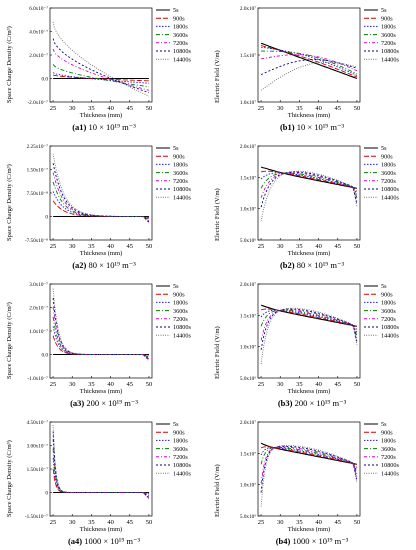  I want to click on panel-caption: (b1) 10 × 10¹⁹ m⁻³, so click(312, 127).